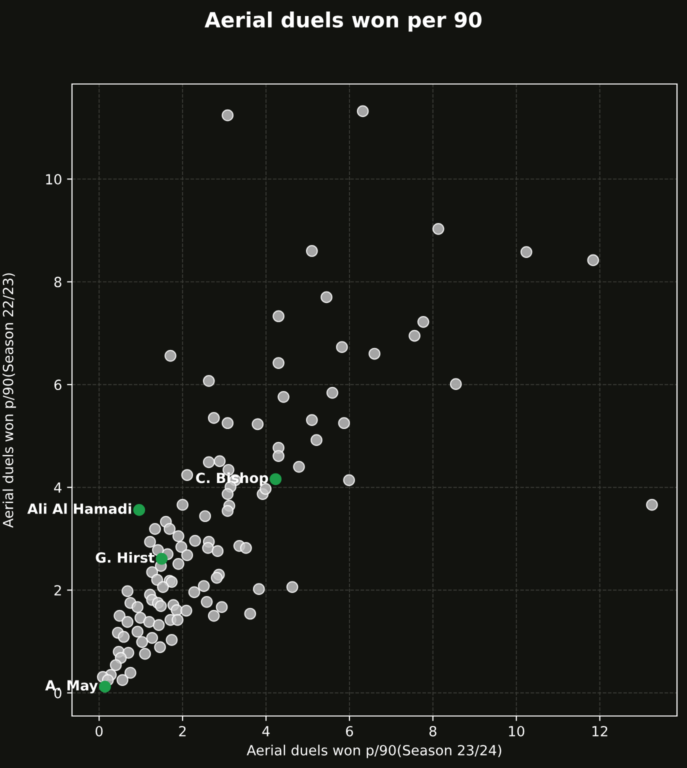 The height and width of the screenshot is (768, 687). Describe the element at coordinates (9, 400) in the screenshot. I see `y-axis-title: Aerial duels won p/90(Season 22/23)` at that location.